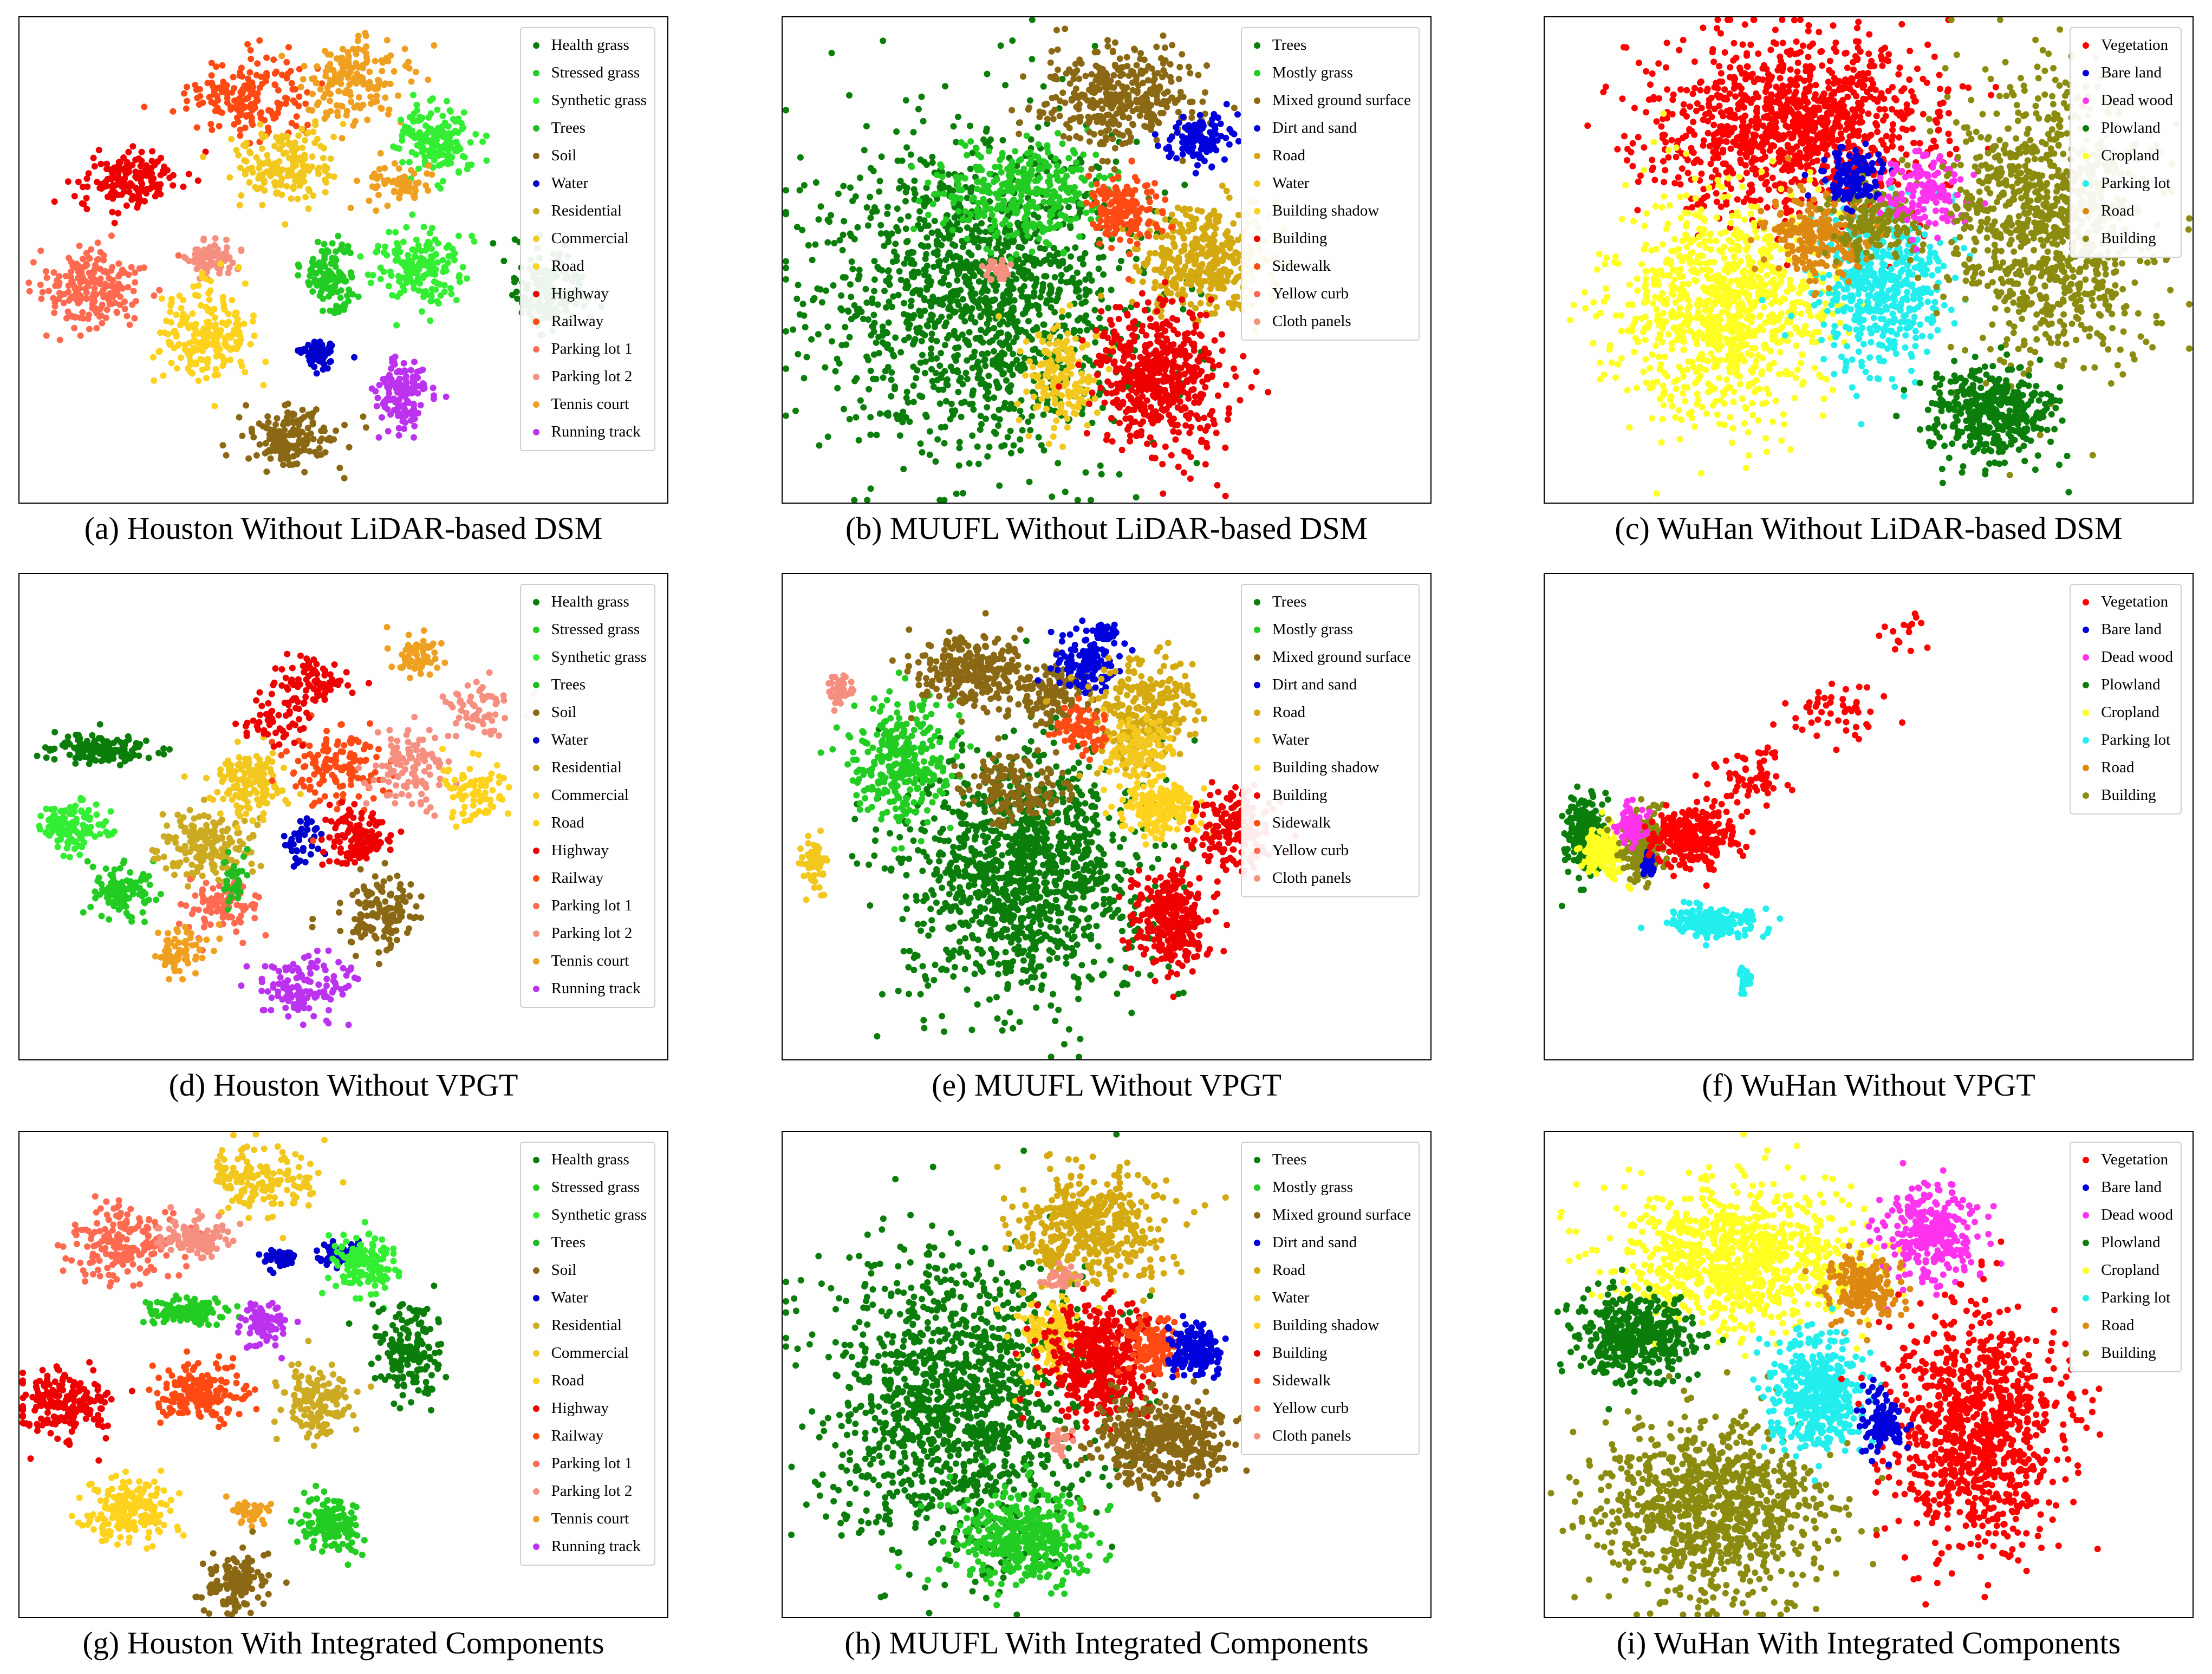 Image resolution: width=2212 pixels, height=1674 pixels. I want to click on legend-item: Commercial, so click(588, 238).